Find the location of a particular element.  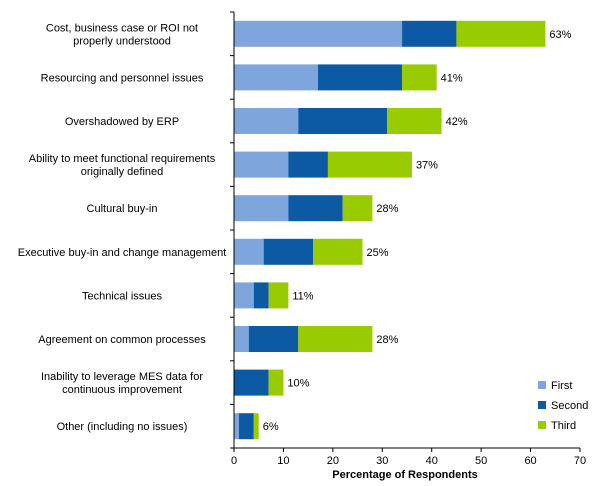

category-label-2: Overshadowed by ERP is located at coordinates (122, 122).